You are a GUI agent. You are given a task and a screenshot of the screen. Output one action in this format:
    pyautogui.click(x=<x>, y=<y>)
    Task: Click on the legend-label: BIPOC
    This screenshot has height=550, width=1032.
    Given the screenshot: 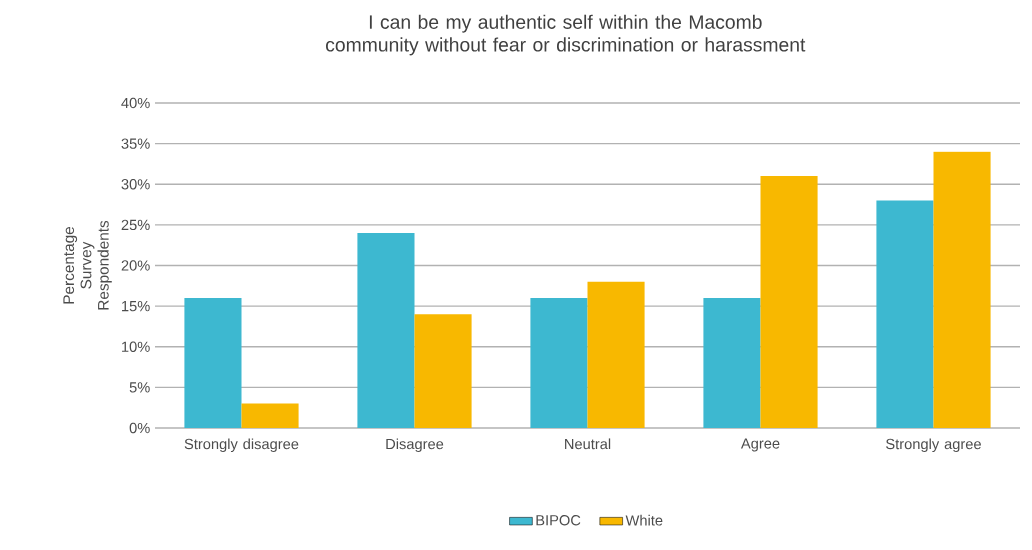 What is the action you would take?
    pyautogui.click(x=558, y=520)
    